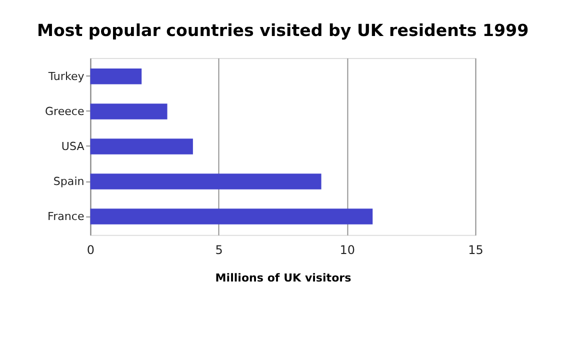 The width and height of the screenshot is (584, 353). Describe the element at coordinates (283, 277) in the screenshot. I see `x-axis-title: Millions of UK visitors` at that location.